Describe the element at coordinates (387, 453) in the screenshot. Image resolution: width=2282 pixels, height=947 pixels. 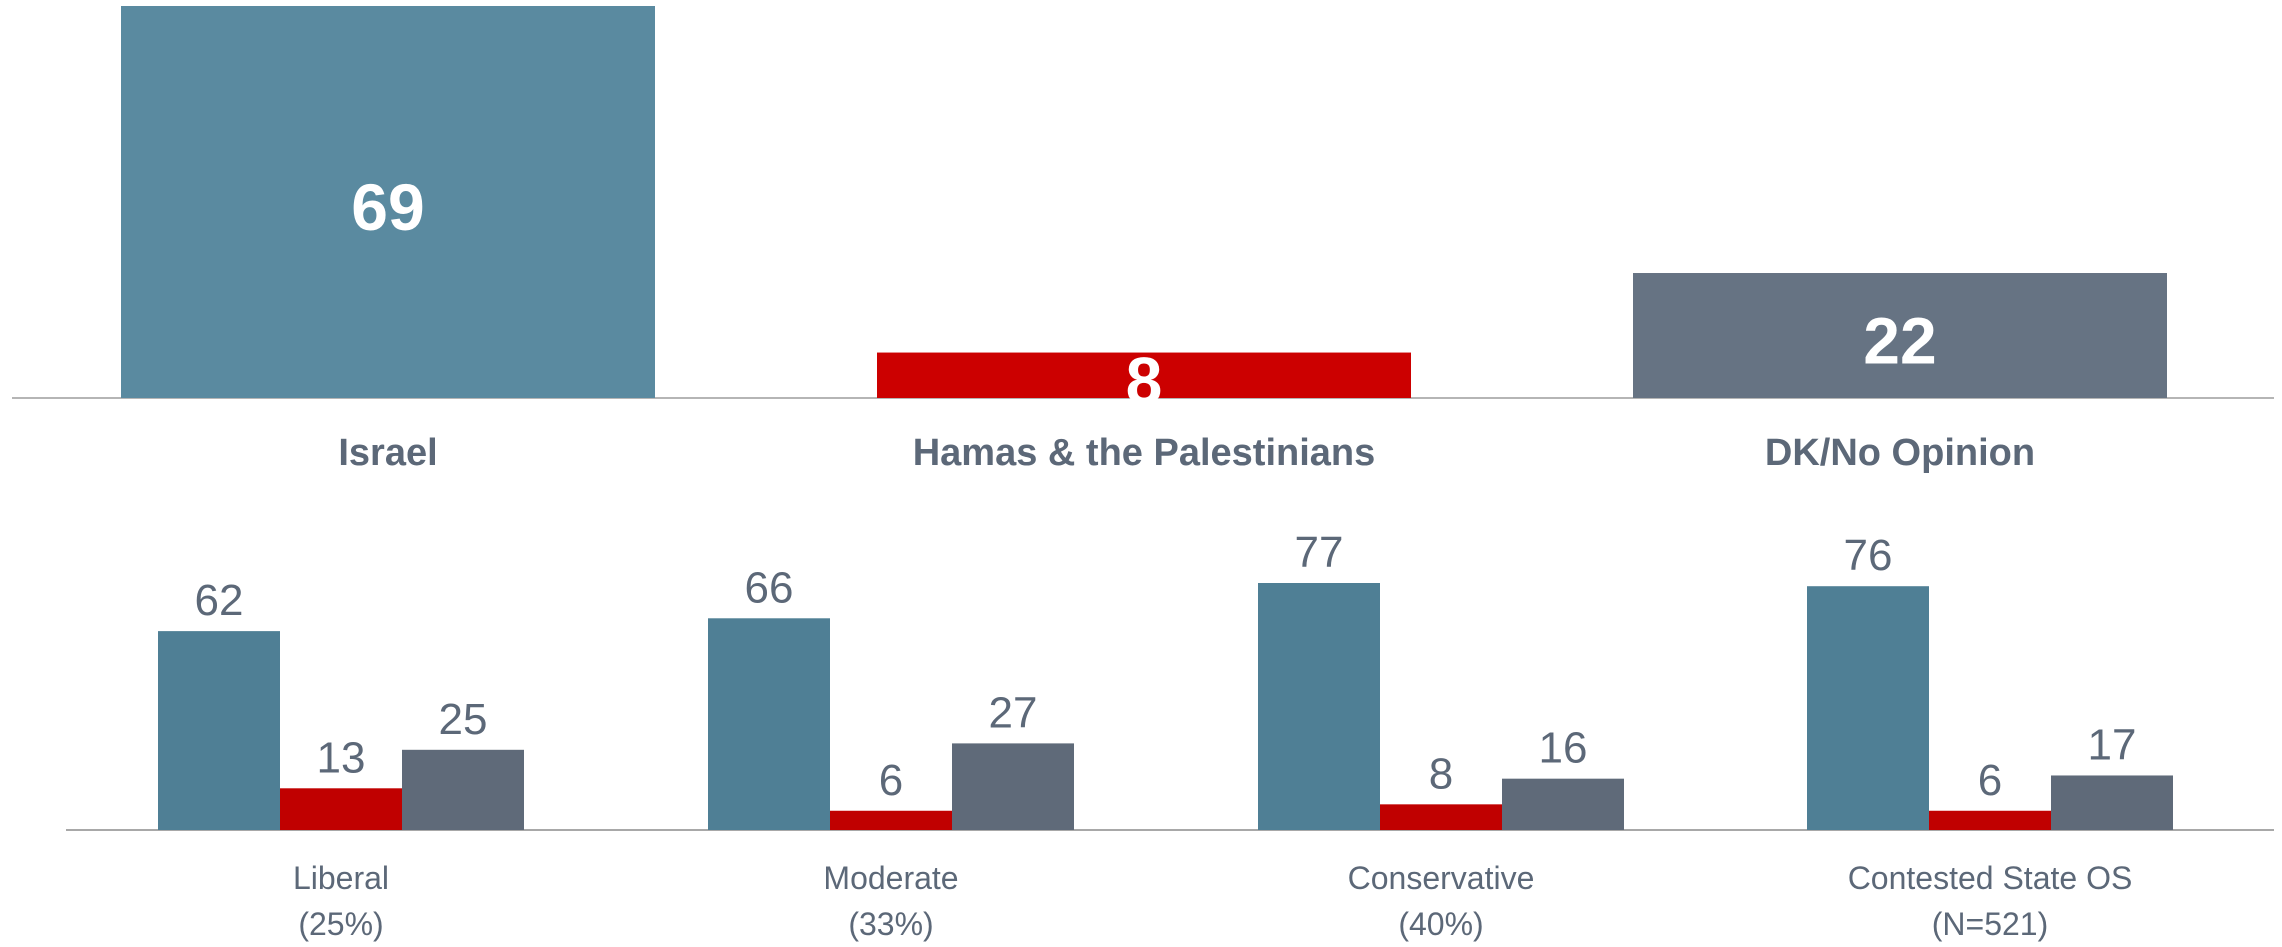
I see `overall-category-label: Israel` at that location.